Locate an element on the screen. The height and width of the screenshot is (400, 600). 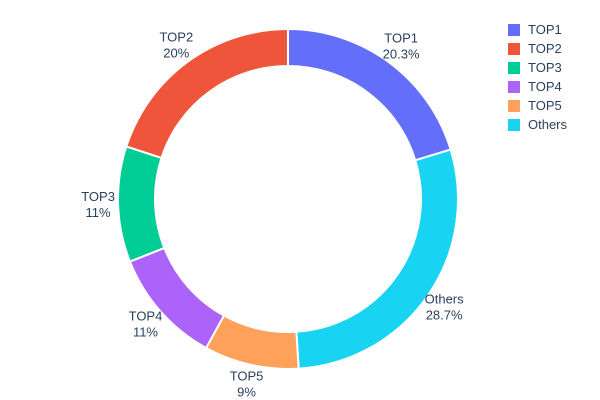
legend: TOP1 TOP2 TOP3 TOP4 TOP5 Others is located at coordinates (537, 77).